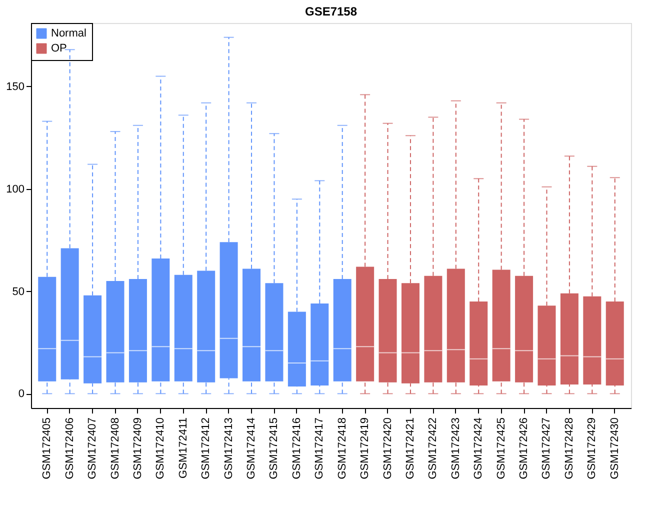  Describe the element at coordinates (274, 449) in the screenshot. I see `x-tick-label: GSM172415` at that location.